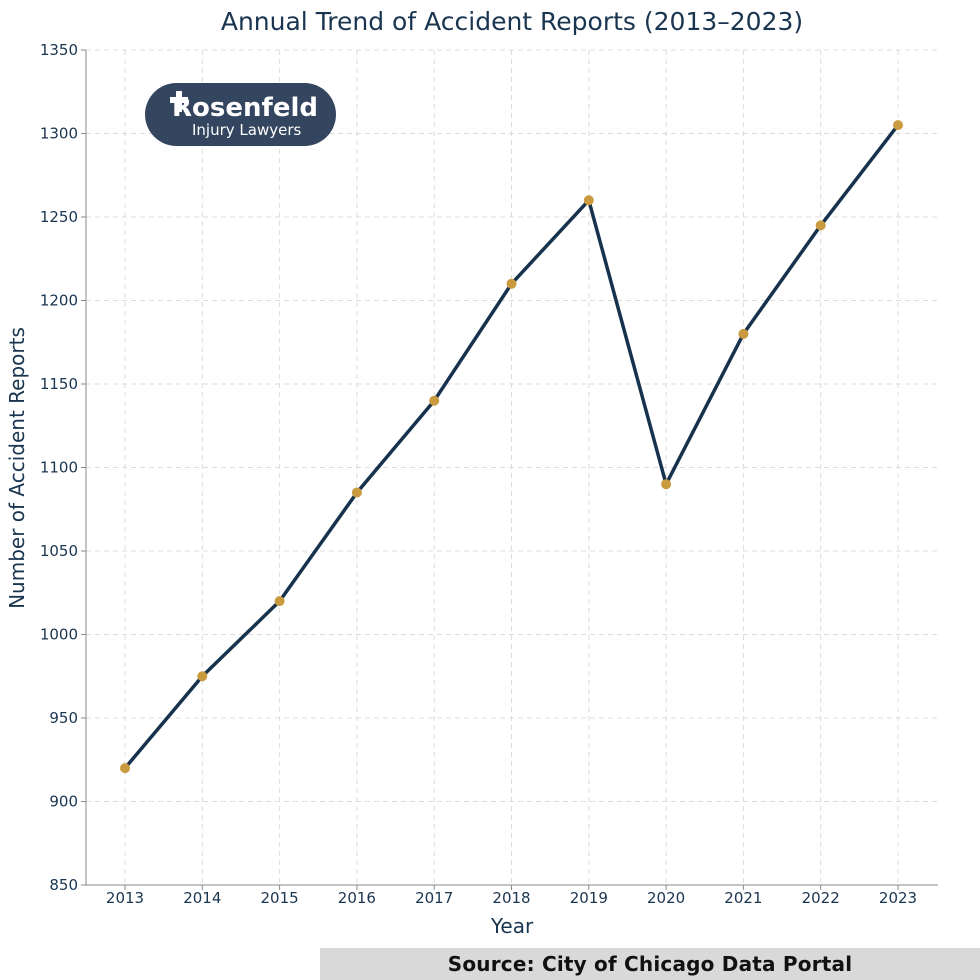 The image size is (980, 980). What do you see at coordinates (245, 108) in the screenshot?
I see `logo-wordmark: Rosenfeld` at bounding box center [245, 108].